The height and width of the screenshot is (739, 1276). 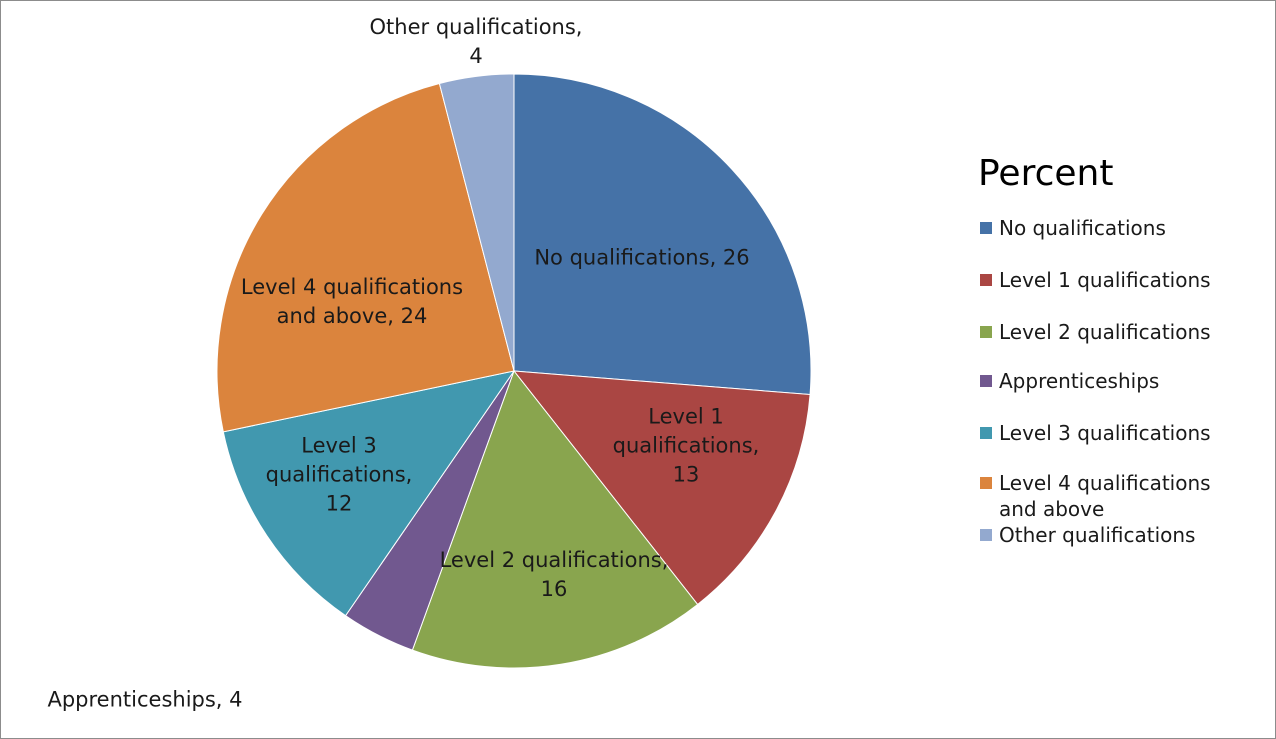 What do you see at coordinates (352, 301) in the screenshot?
I see `data-label: Level 4 qualifications and above, 24` at bounding box center [352, 301].